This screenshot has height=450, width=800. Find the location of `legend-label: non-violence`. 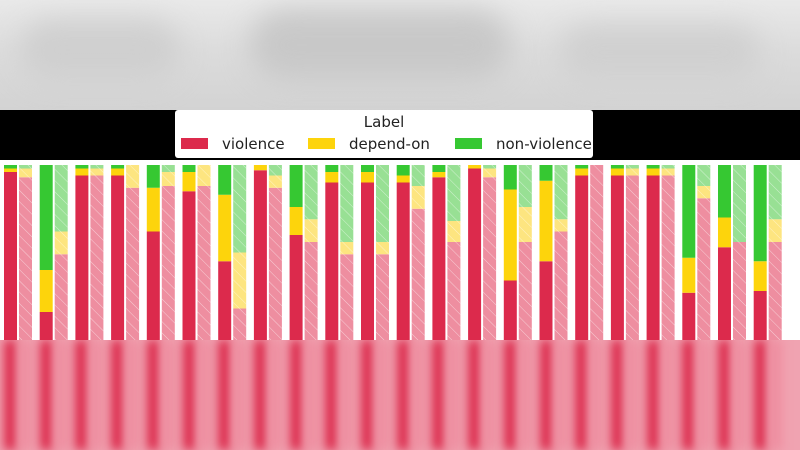

legend-label: non-violence is located at coordinates (544, 144).